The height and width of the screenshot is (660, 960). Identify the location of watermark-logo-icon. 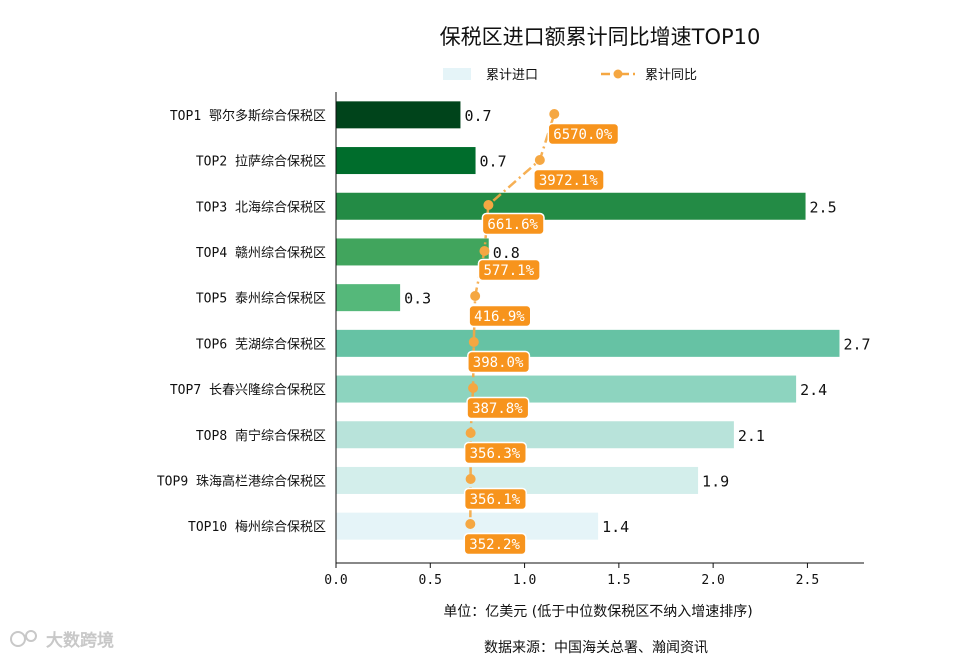
(18, 639).